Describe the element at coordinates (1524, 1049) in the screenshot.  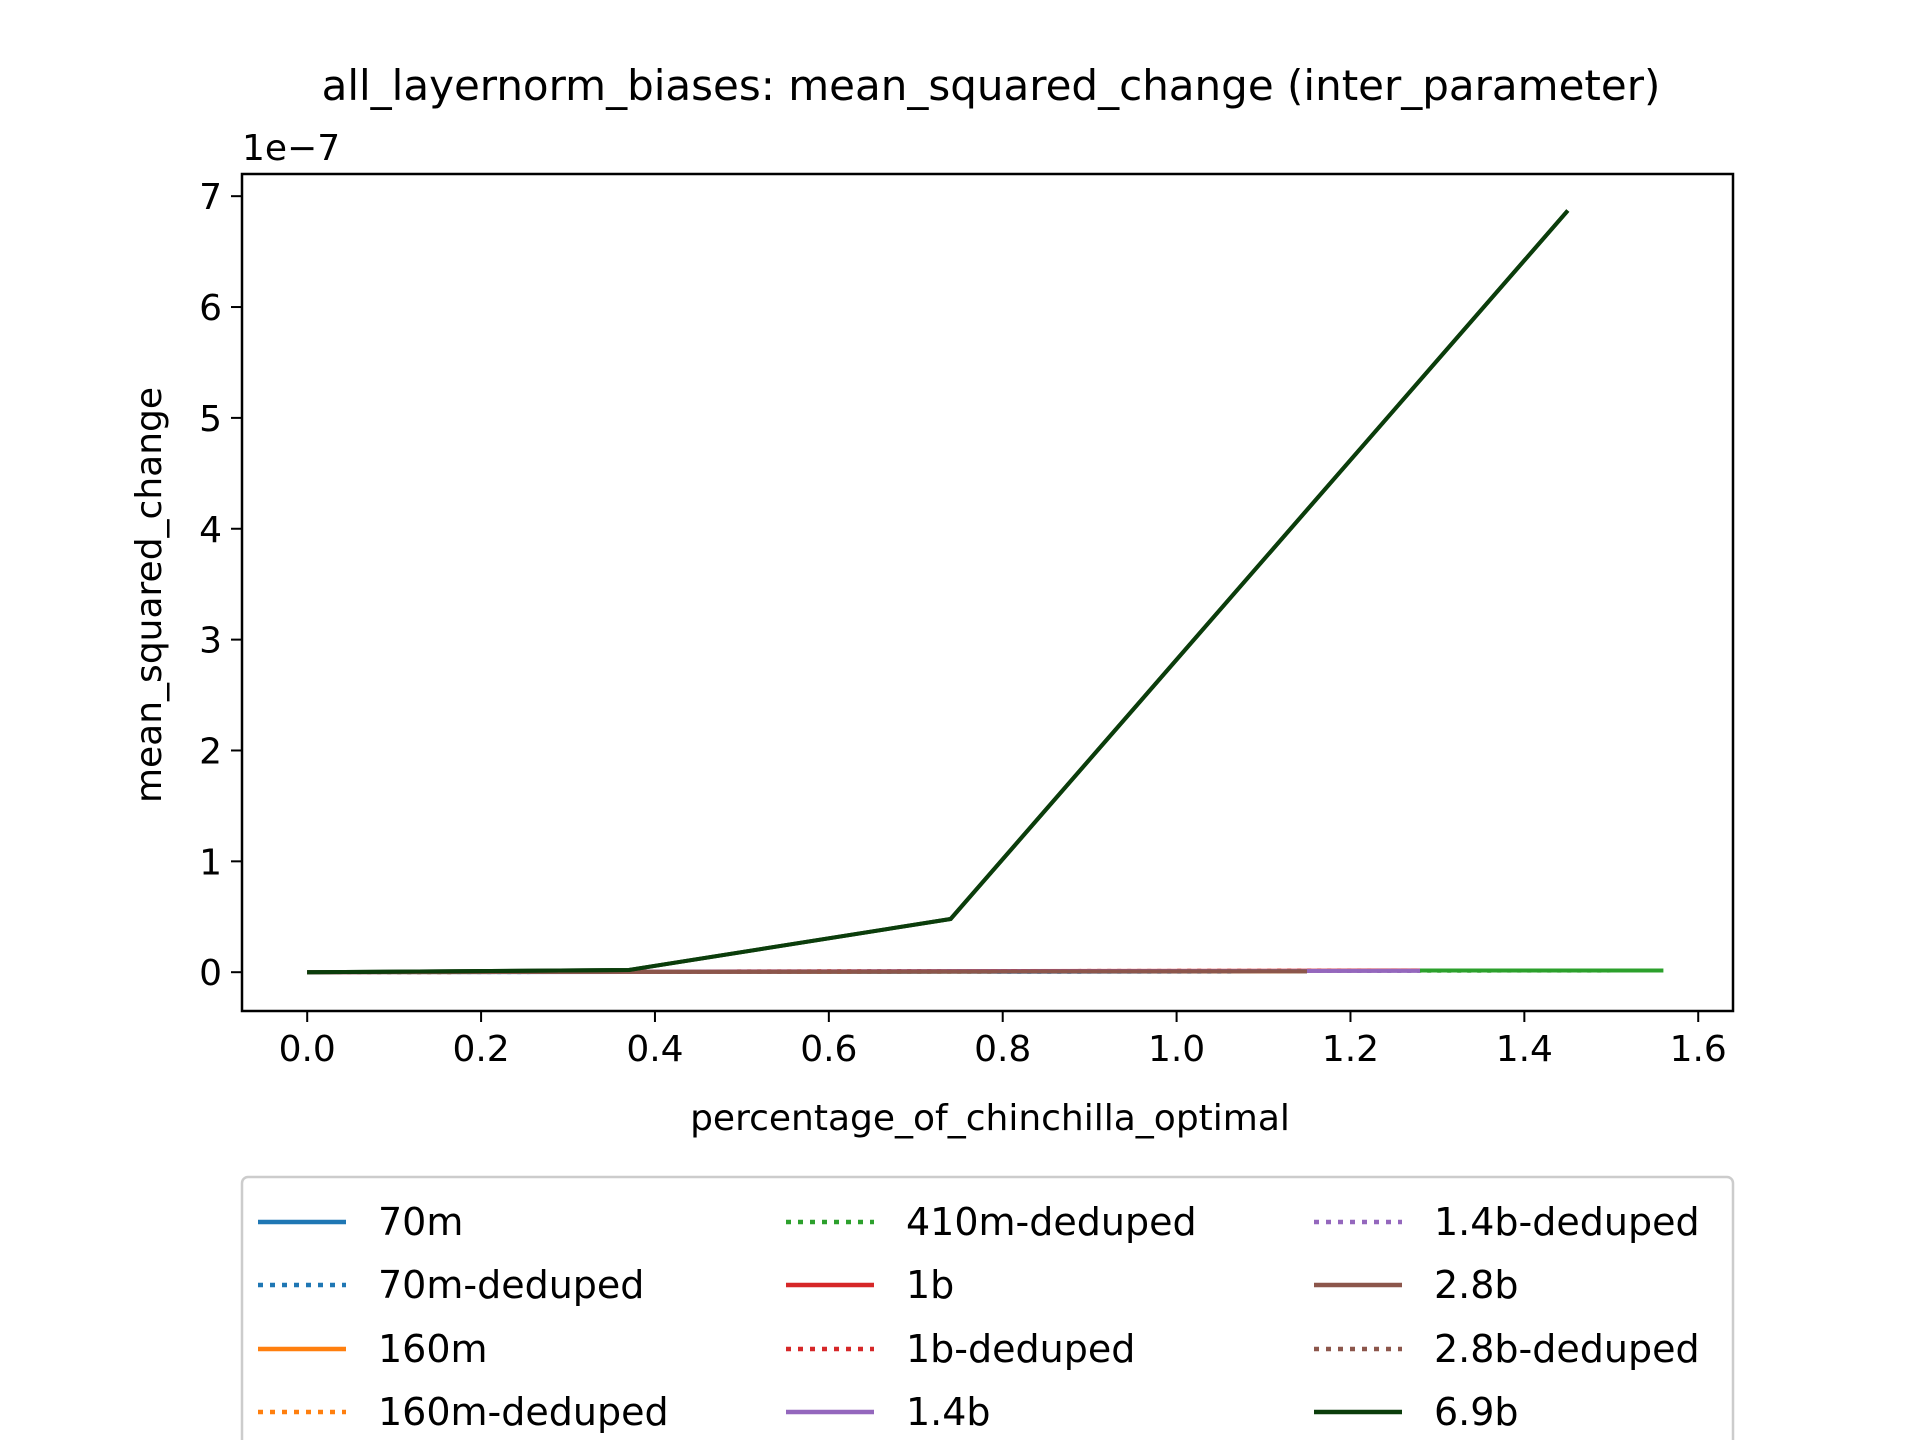
I see `x-tick-label: 1.4` at that location.